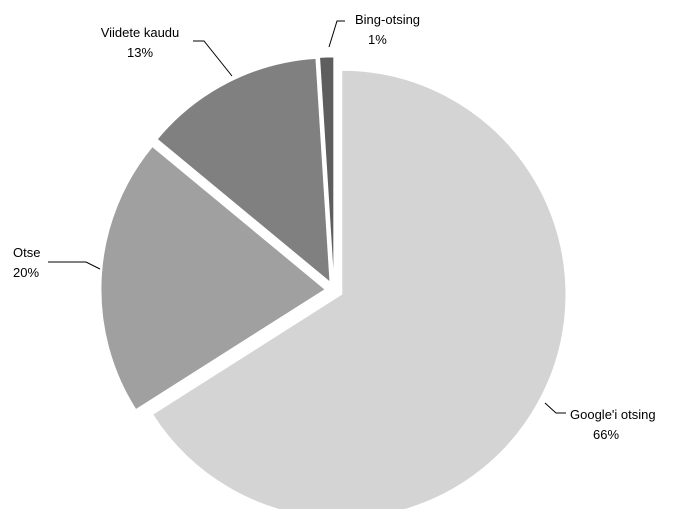 Image resolution: width=676 pixels, height=509 pixels. Describe the element at coordinates (606, 434) in the screenshot. I see `label-google-percent: 66%` at that location.